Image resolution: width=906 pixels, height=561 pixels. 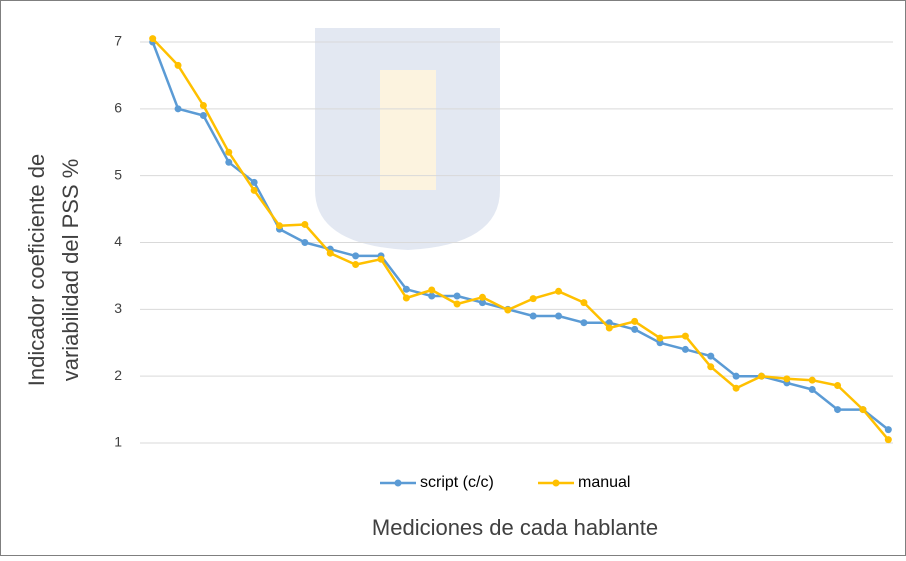 I want to click on y-axis-title: variabilidad del PSS %, so click(x=70, y=270).